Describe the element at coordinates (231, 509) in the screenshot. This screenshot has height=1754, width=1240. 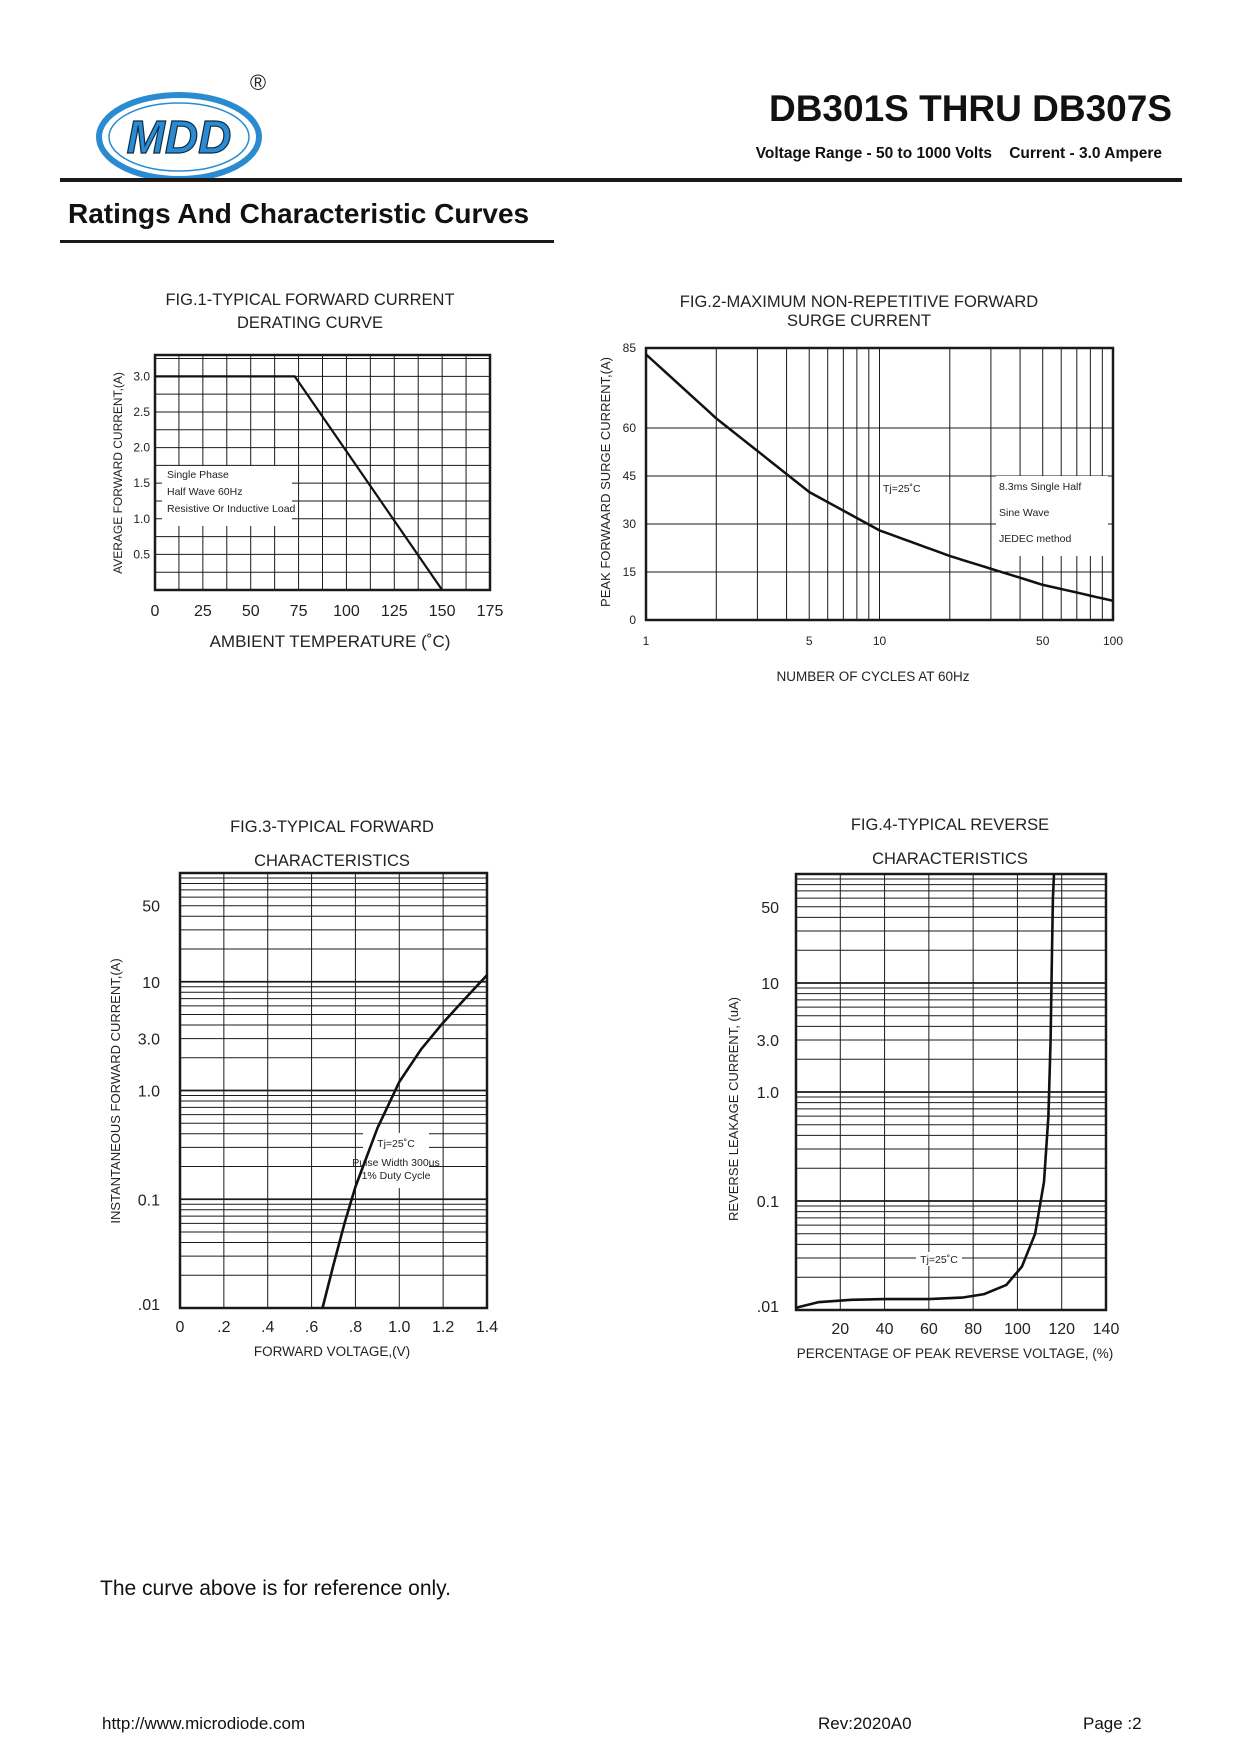
I see `annotation-text: Resistive Or Inductive Load` at that location.